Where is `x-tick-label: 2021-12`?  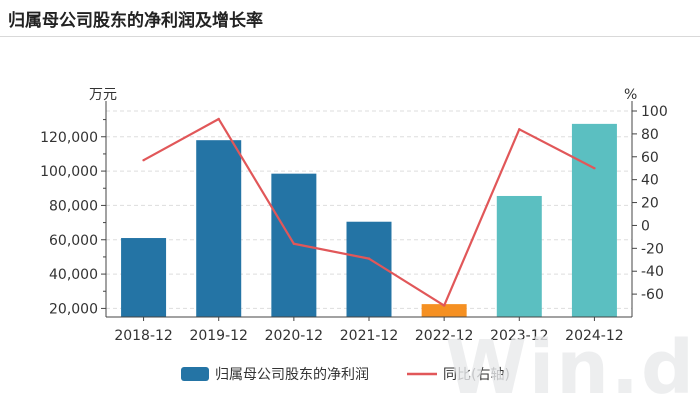 x-tick-label: 2021-12 is located at coordinates (369, 336).